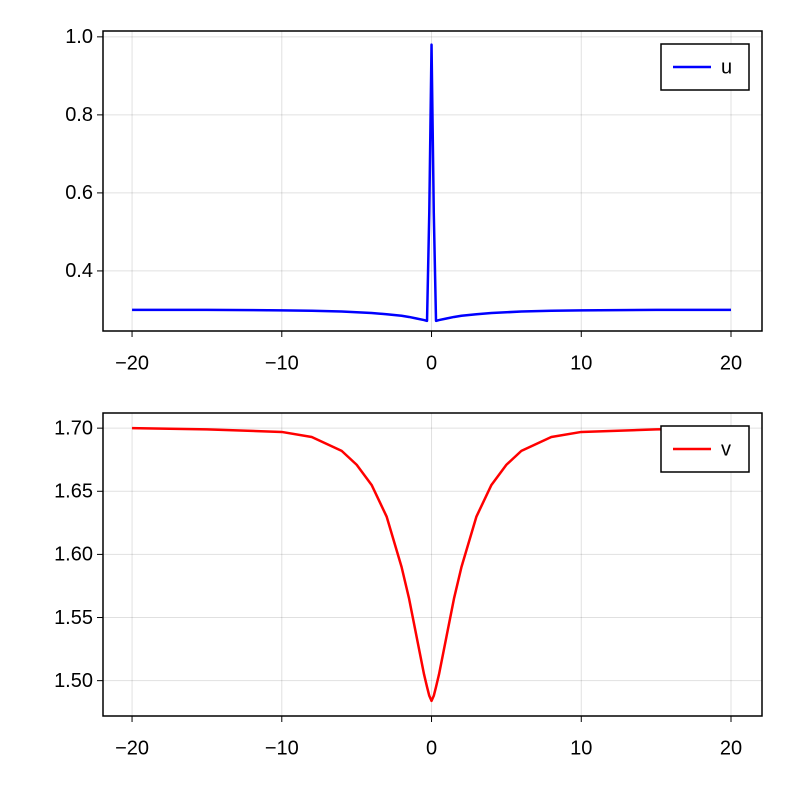 This screenshot has height=793, width=793. I want to click on y-tick-label: 1.70, so click(73, 428).